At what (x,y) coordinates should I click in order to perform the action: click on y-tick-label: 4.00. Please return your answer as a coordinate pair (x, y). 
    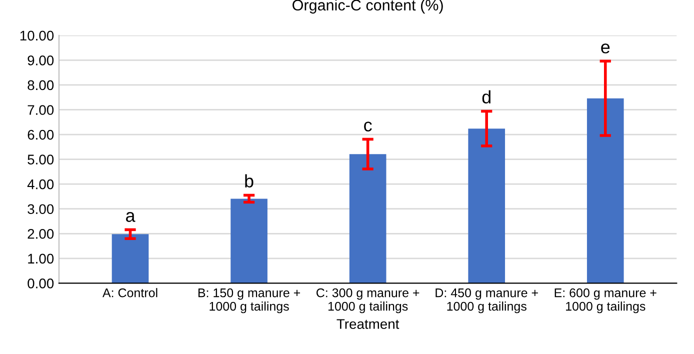
    Looking at the image, I should click on (40, 184).